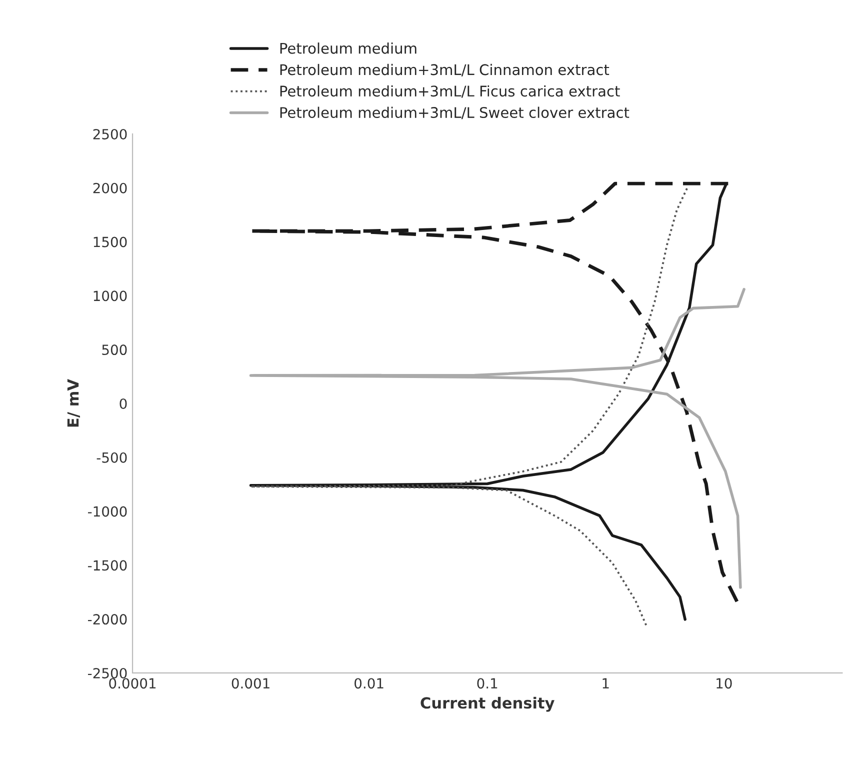 The height and width of the screenshot is (770, 855). What do you see at coordinates (487, 683) in the screenshot?
I see `x-tick-label: 0.1` at bounding box center [487, 683].